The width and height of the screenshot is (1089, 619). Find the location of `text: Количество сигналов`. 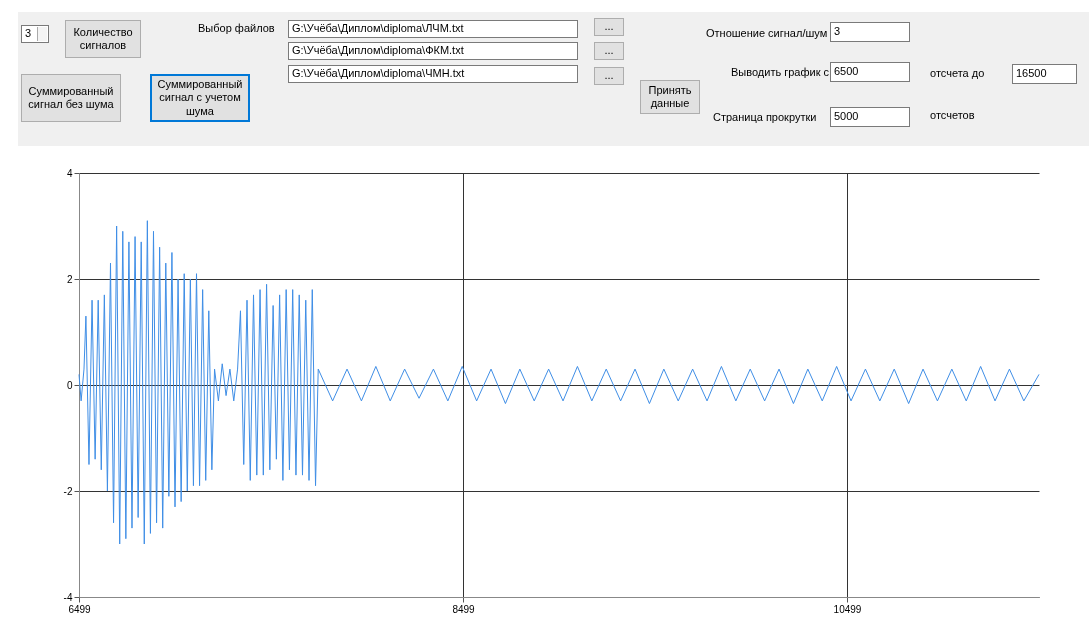

text: Количество сигналов is located at coordinates (103, 39).